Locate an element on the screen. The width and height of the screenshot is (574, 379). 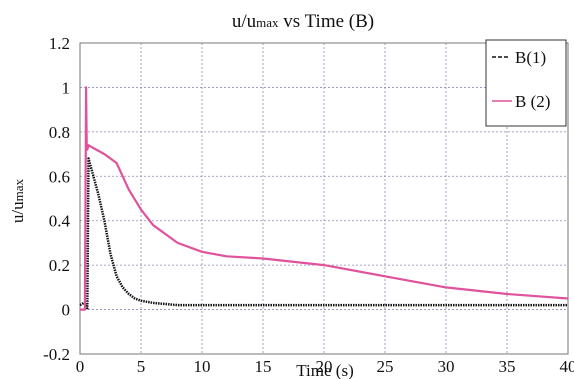
x-tick-label: 35 is located at coordinates (507, 366).